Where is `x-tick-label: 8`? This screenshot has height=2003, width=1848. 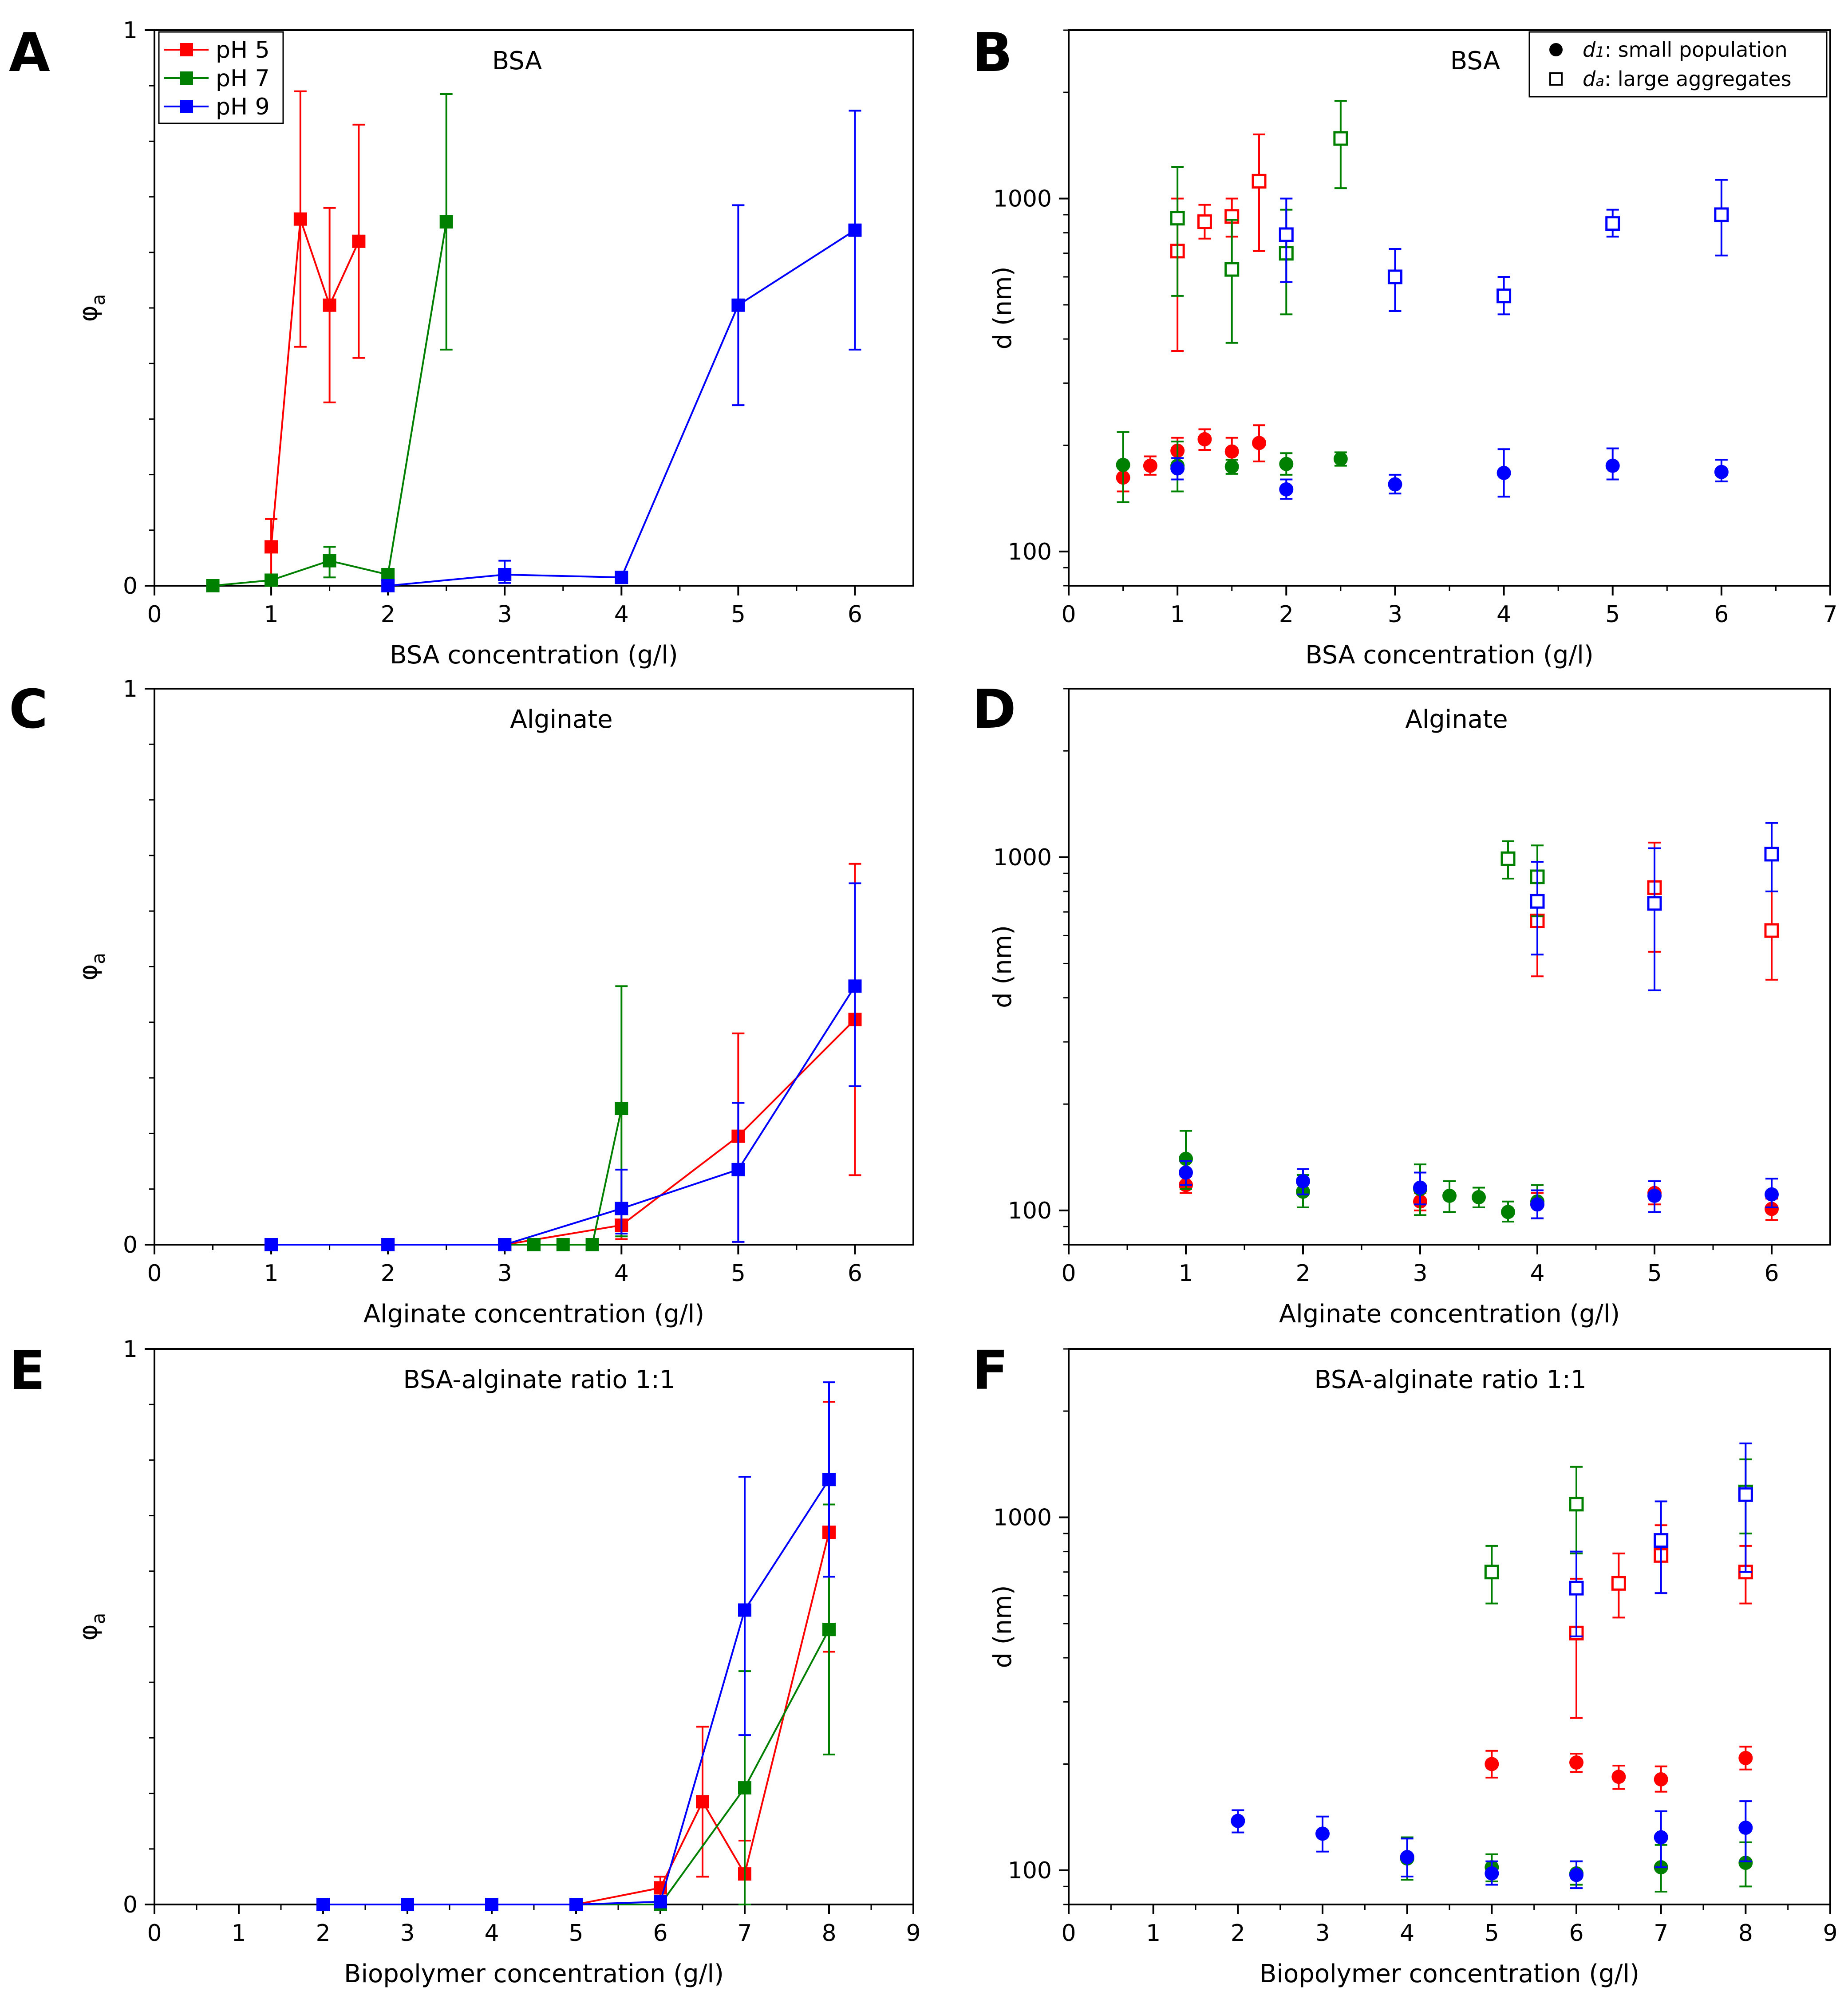 x-tick-label: 8 is located at coordinates (1746, 1933).